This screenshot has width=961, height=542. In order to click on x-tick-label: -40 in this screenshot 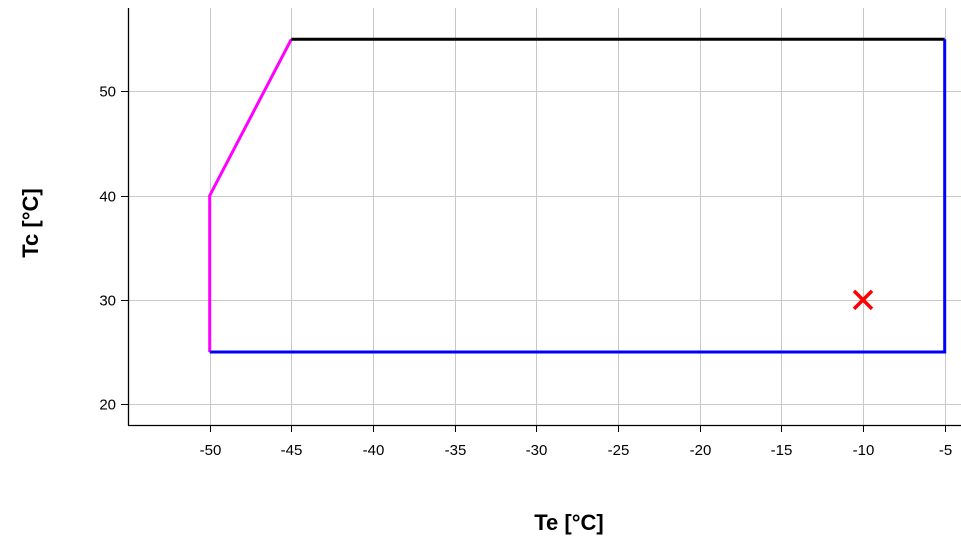, I will do `click(374, 450)`.